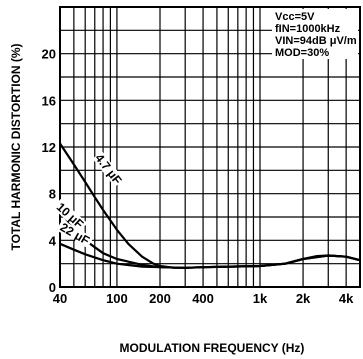 The image size is (363, 359). What do you see at coordinates (16, 146) in the screenshot?
I see `y-axis-label: TOTAL HARMONIC DISTORTION (%)` at bounding box center [16, 146].